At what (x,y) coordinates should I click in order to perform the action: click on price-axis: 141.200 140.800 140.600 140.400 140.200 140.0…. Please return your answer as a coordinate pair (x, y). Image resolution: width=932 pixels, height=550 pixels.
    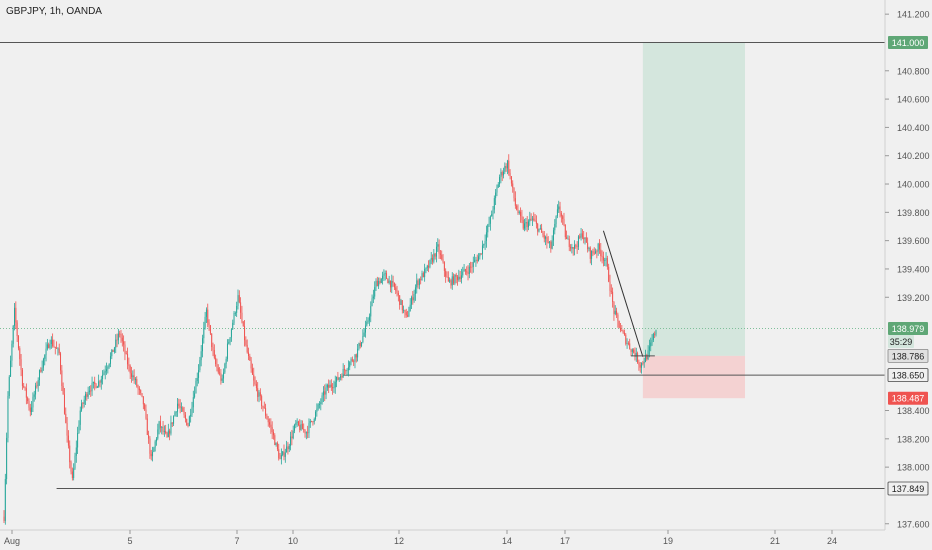
    Looking at the image, I should click on (908, 275).